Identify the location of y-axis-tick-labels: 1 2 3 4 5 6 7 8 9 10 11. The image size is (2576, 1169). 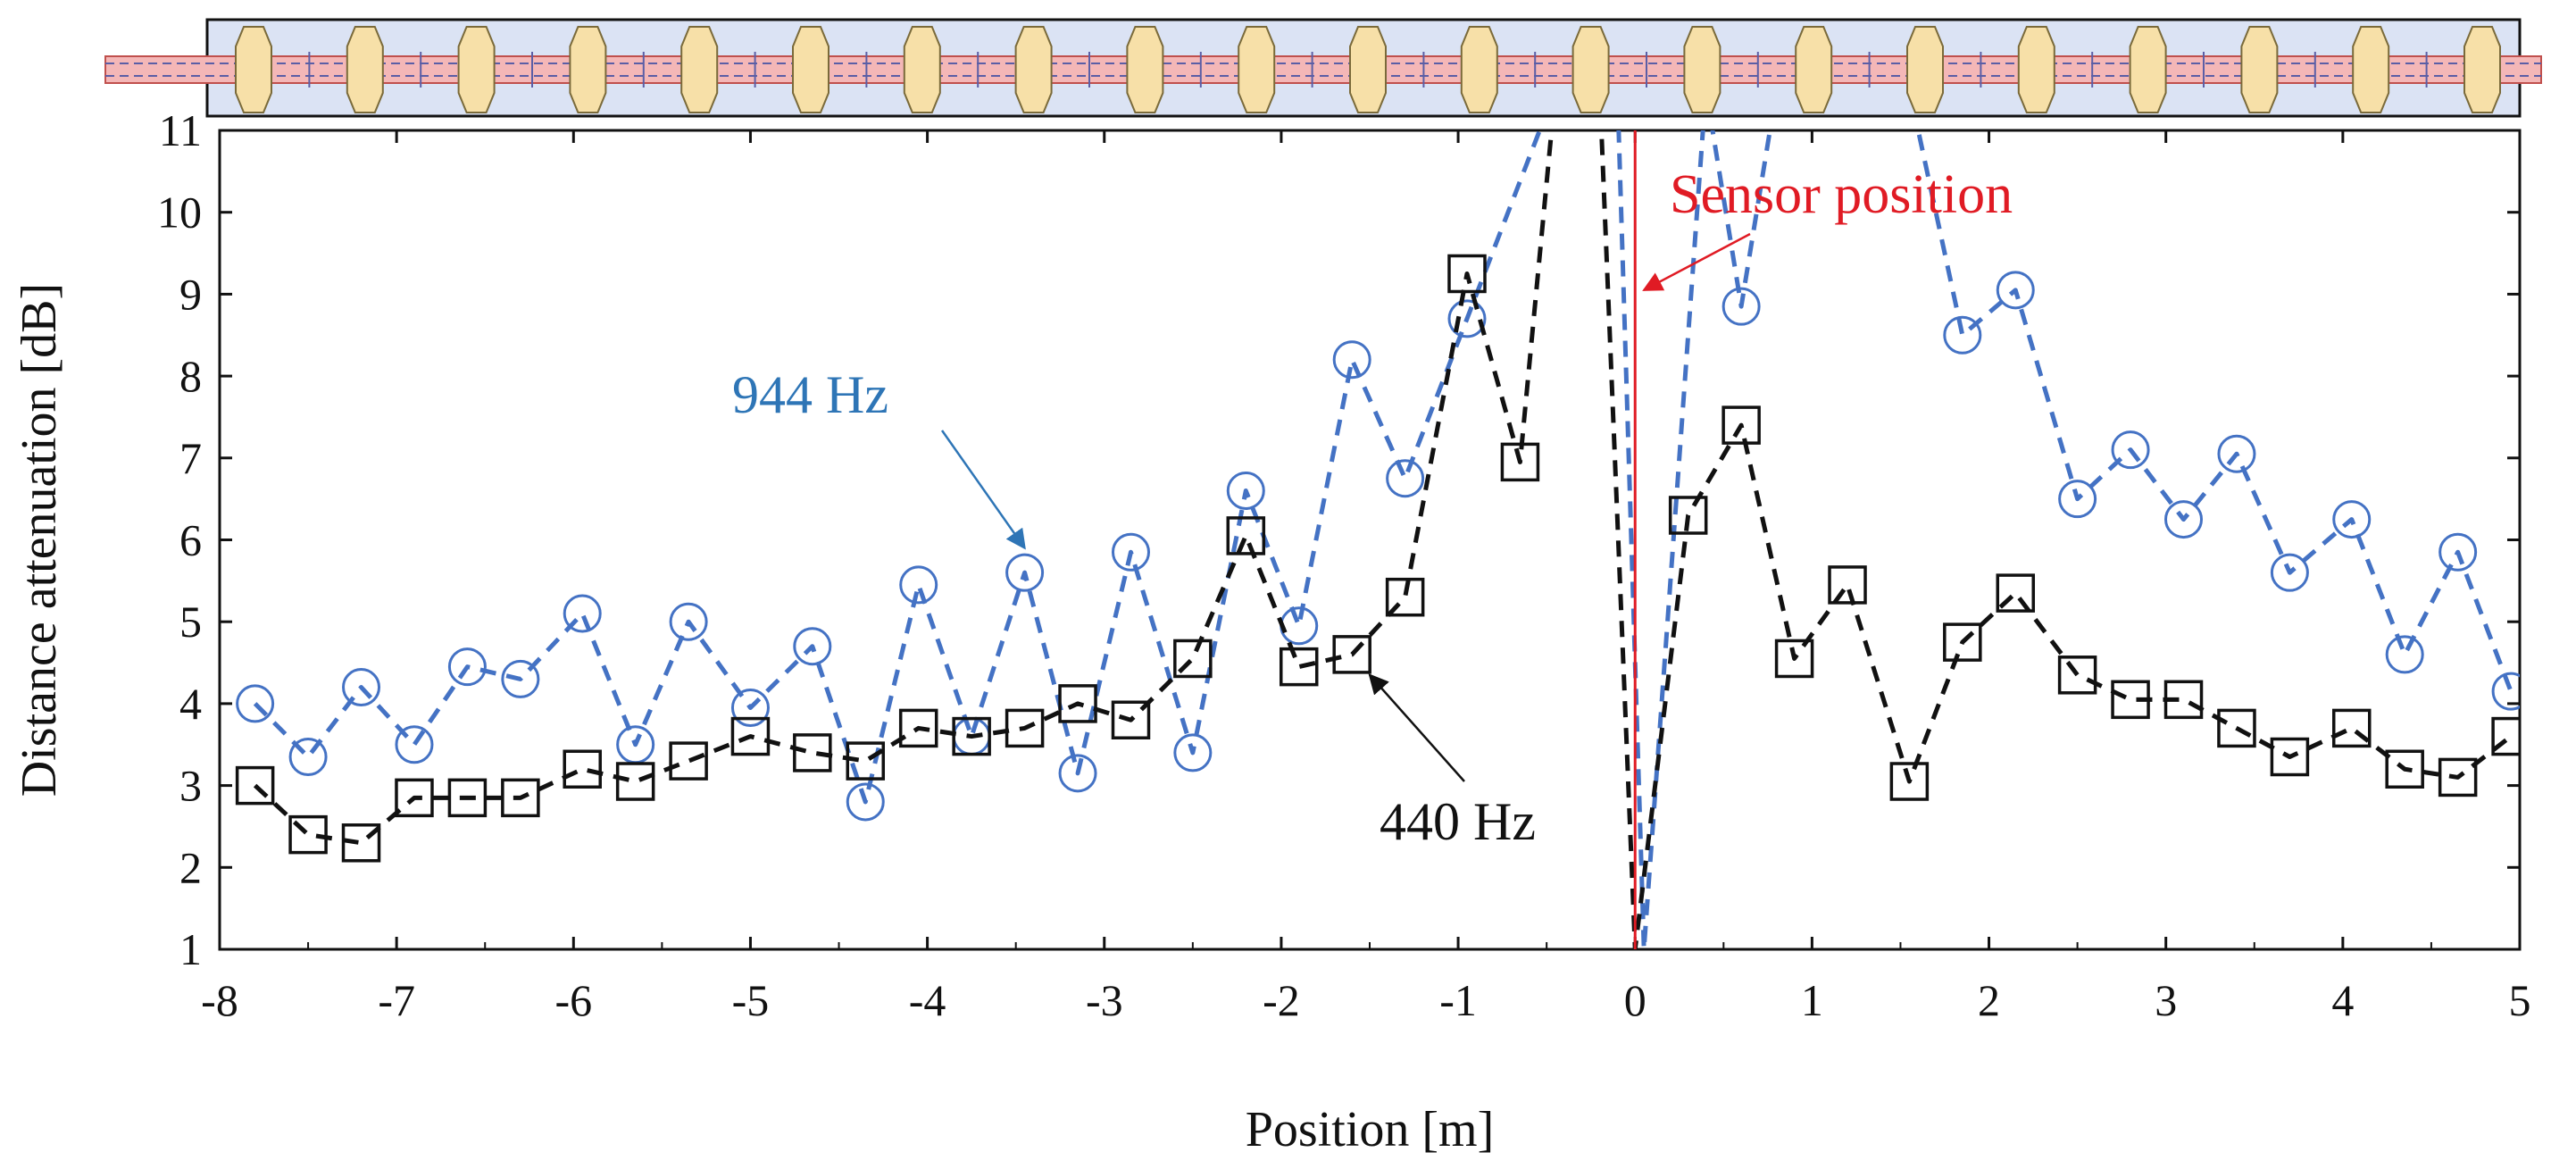
(179, 539).